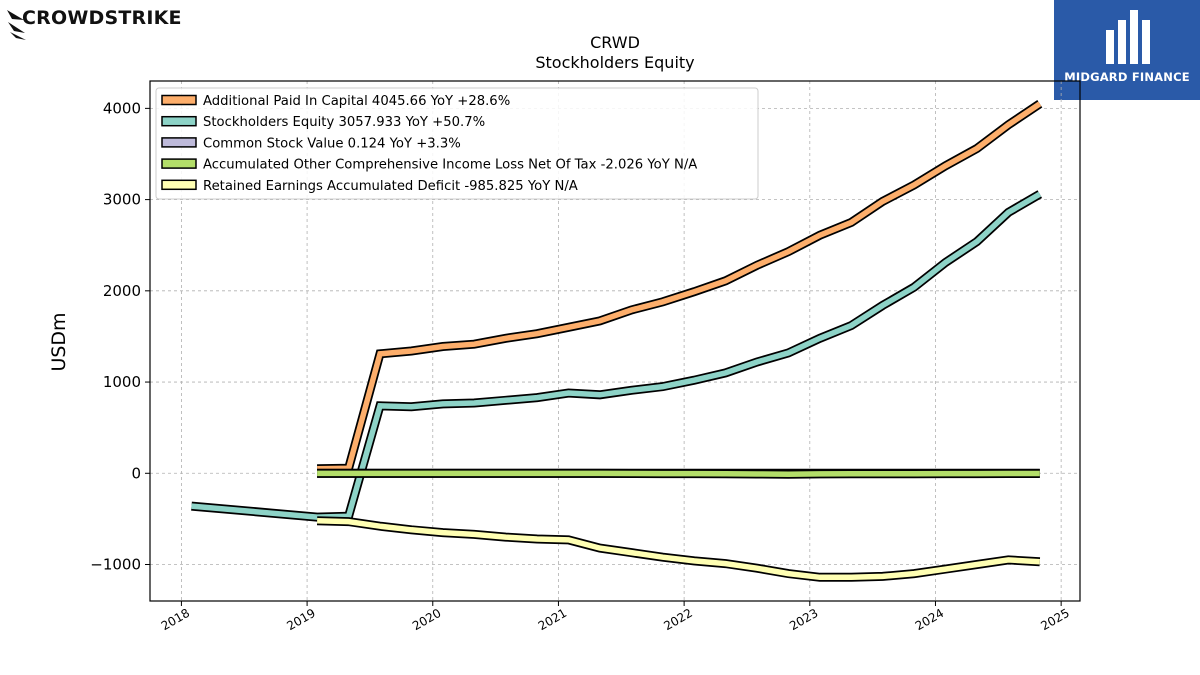 The width and height of the screenshot is (1200, 675). I want to click on crowdstrike-logo: CROWDSTRIKE, so click(101, 22).